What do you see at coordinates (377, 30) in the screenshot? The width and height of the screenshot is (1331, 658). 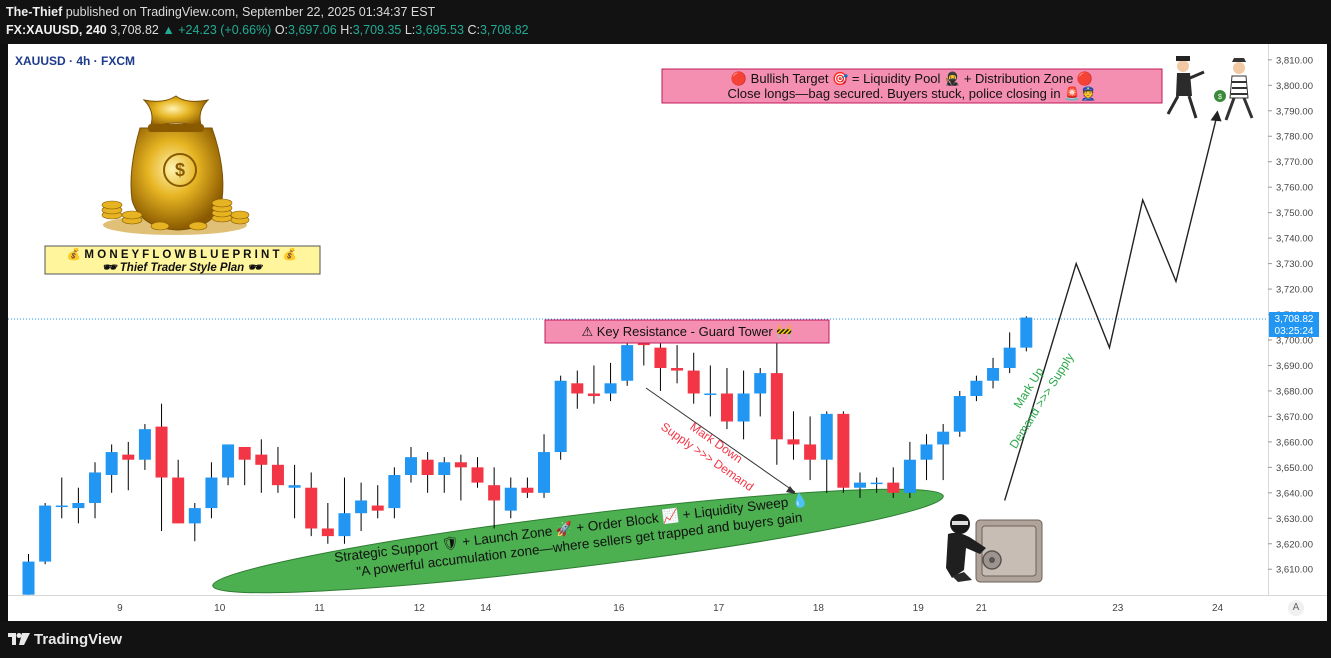 I see `high-value: 3,709.35` at bounding box center [377, 30].